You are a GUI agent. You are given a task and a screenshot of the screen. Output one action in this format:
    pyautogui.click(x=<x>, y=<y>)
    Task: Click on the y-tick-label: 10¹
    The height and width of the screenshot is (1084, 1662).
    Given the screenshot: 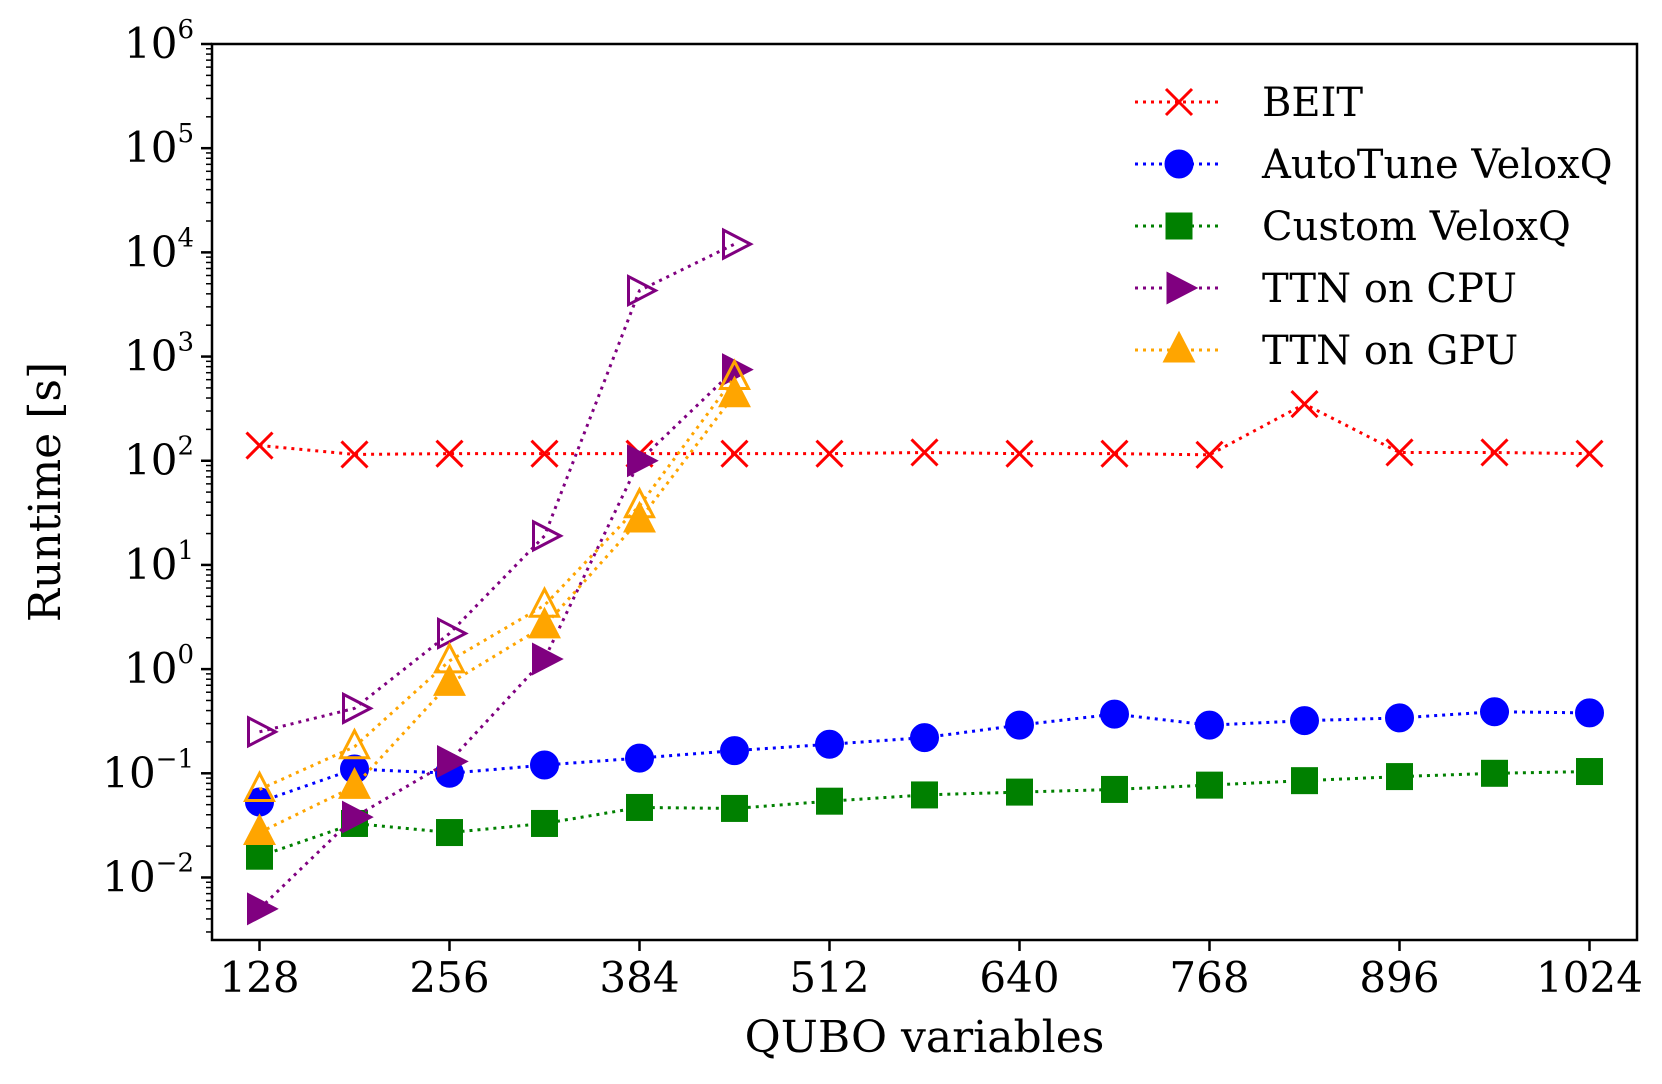 What is the action you would take?
    pyautogui.click(x=159, y=562)
    